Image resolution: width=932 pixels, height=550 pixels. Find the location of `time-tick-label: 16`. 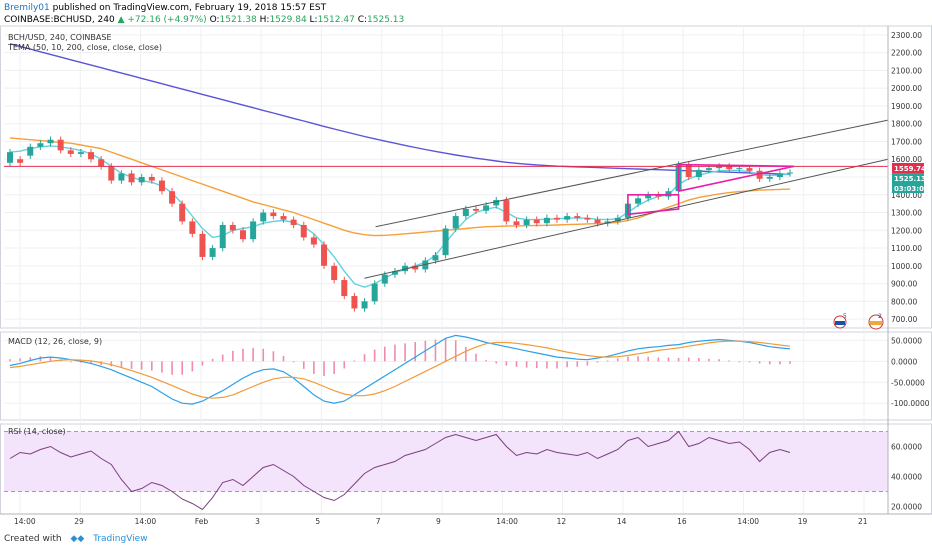

time-tick-label: 16 is located at coordinates (682, 521).